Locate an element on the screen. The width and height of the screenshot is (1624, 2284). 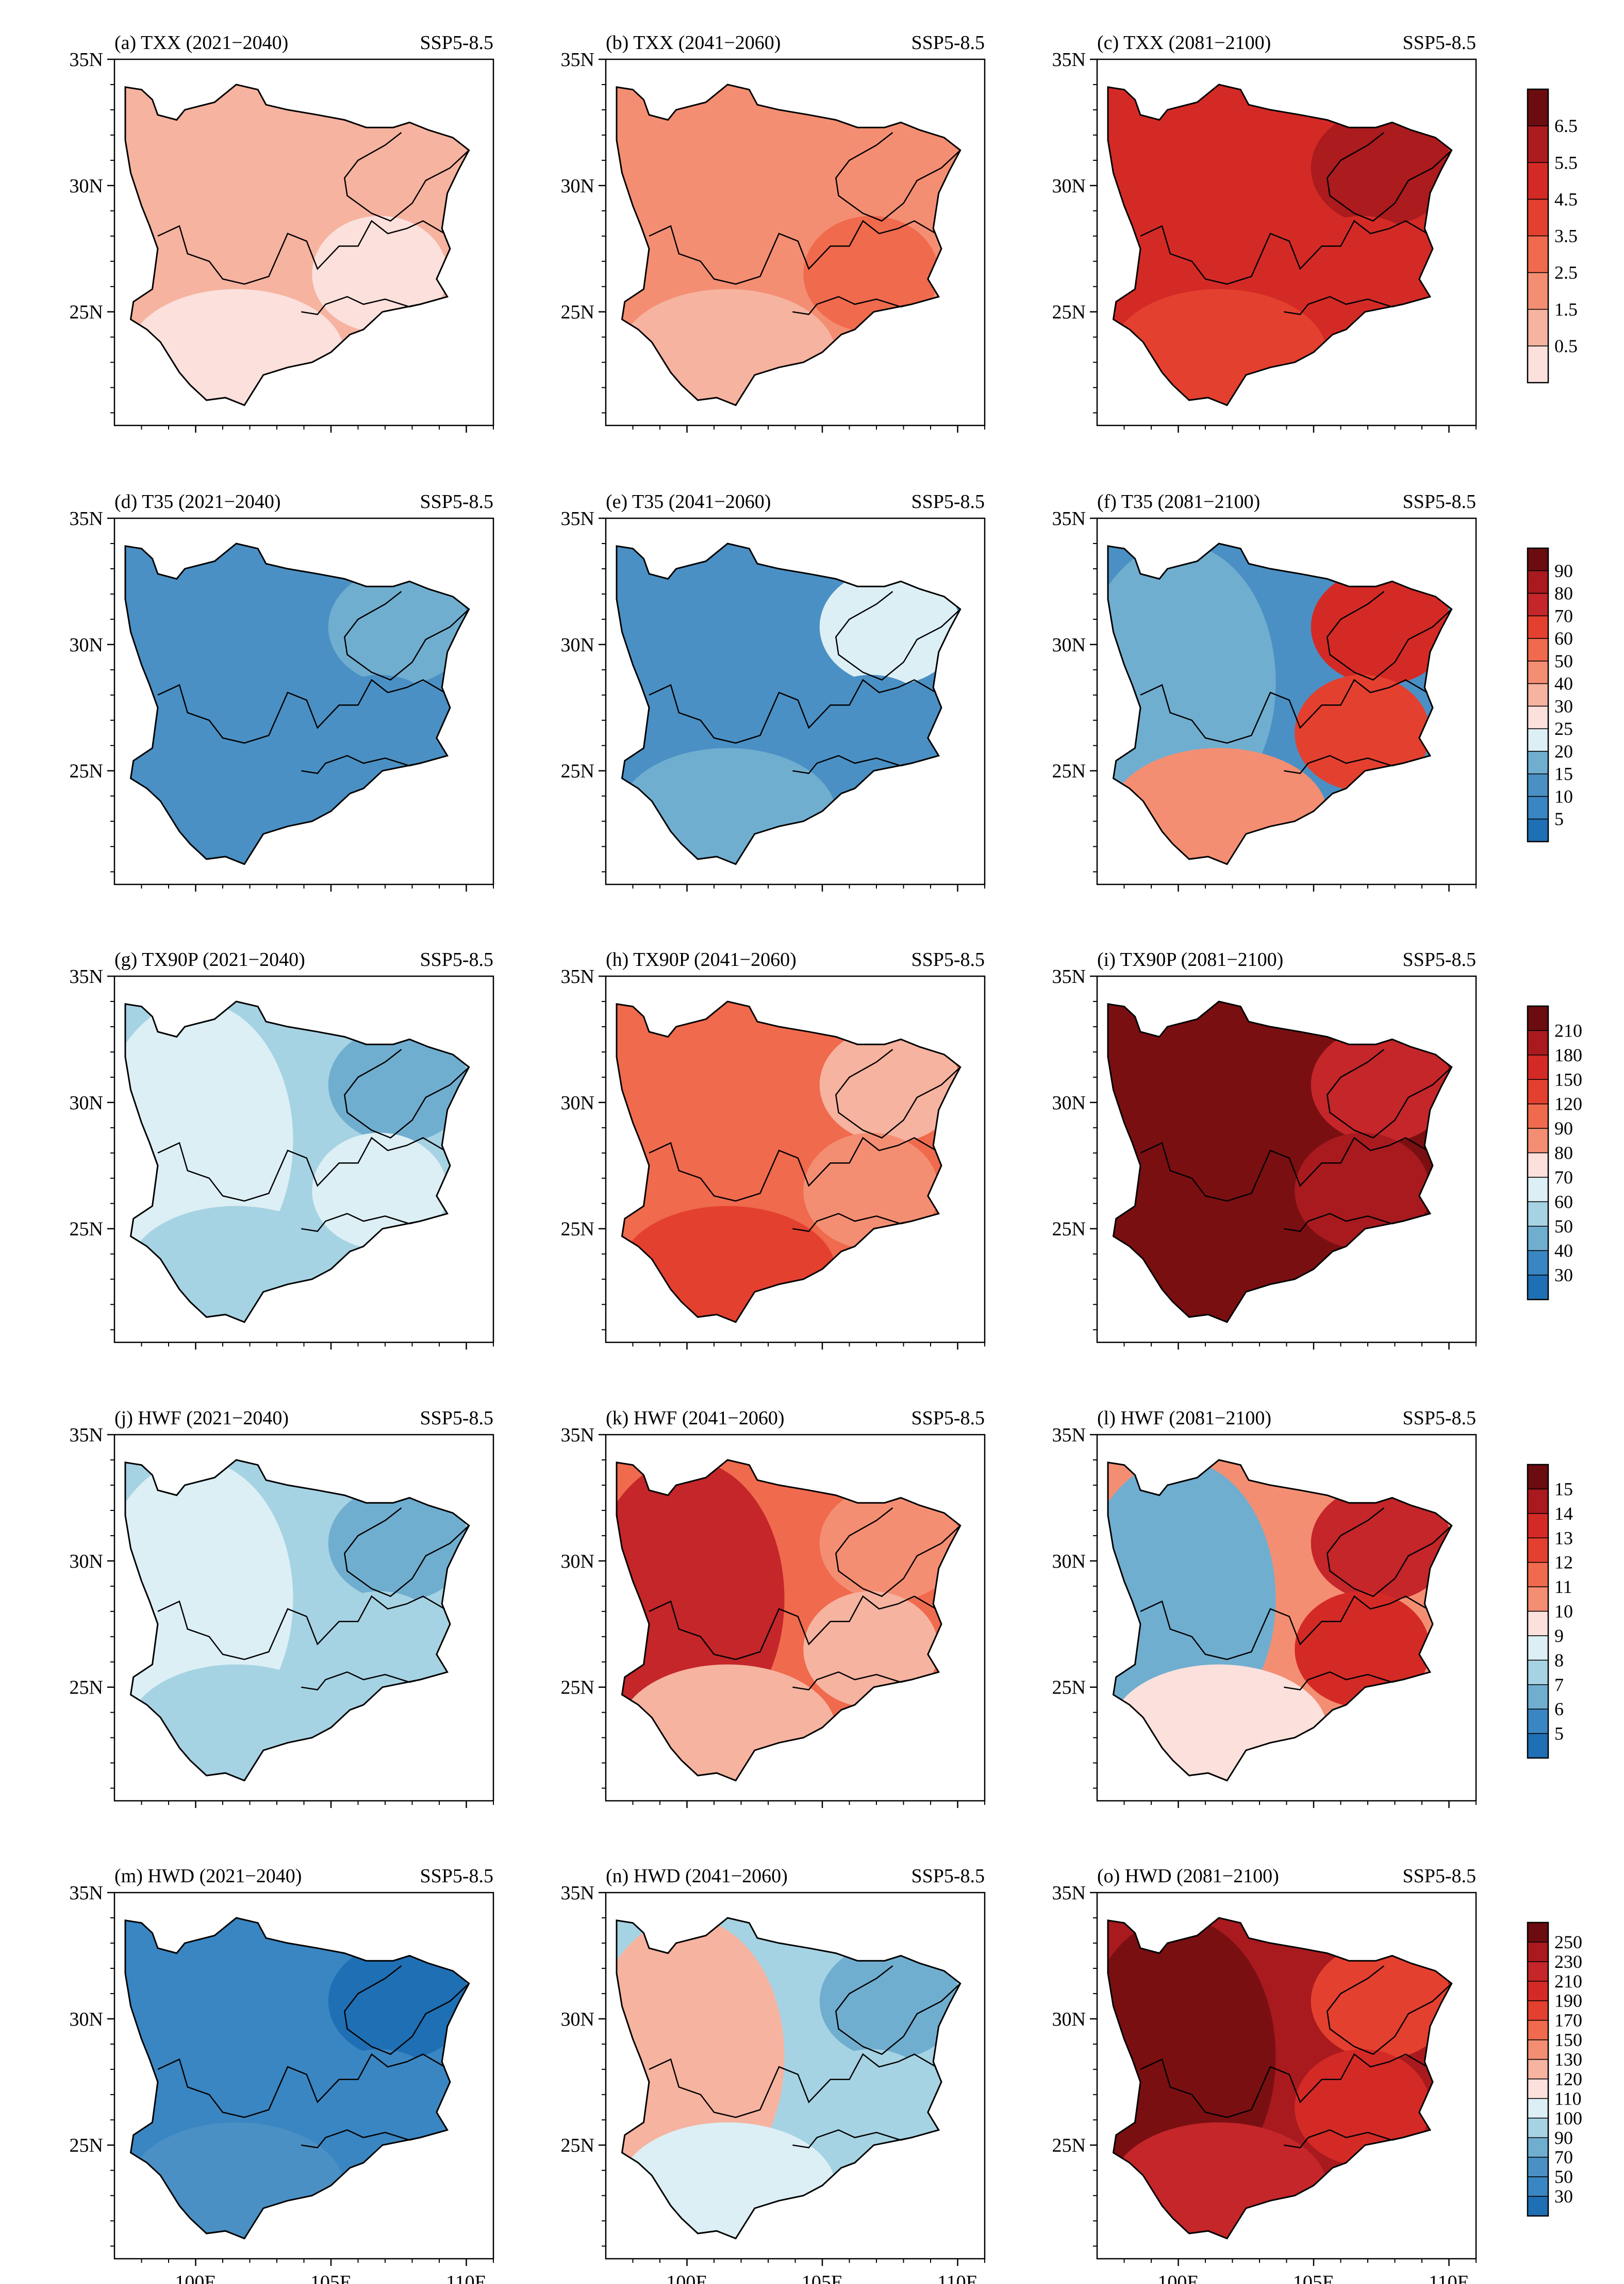
panel-title: (j) HWF (2021−2040) is located at coordinates (201, 1418).